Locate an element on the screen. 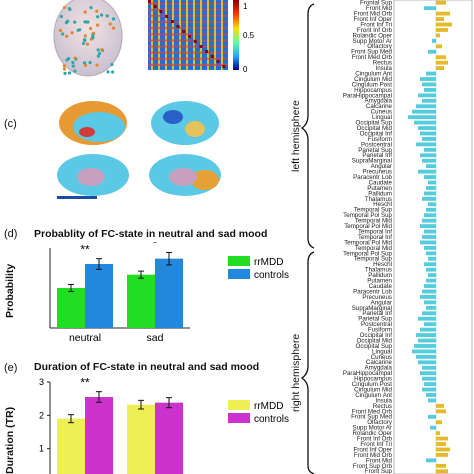  region-label: Front Mid is located at coordinates (379, 460).